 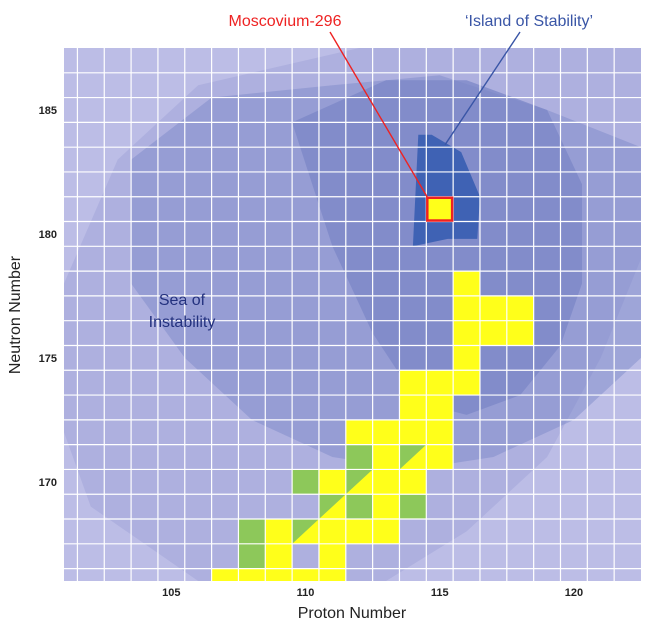 I want to click on y-tick-label: 180, so click(x=48, y=235).